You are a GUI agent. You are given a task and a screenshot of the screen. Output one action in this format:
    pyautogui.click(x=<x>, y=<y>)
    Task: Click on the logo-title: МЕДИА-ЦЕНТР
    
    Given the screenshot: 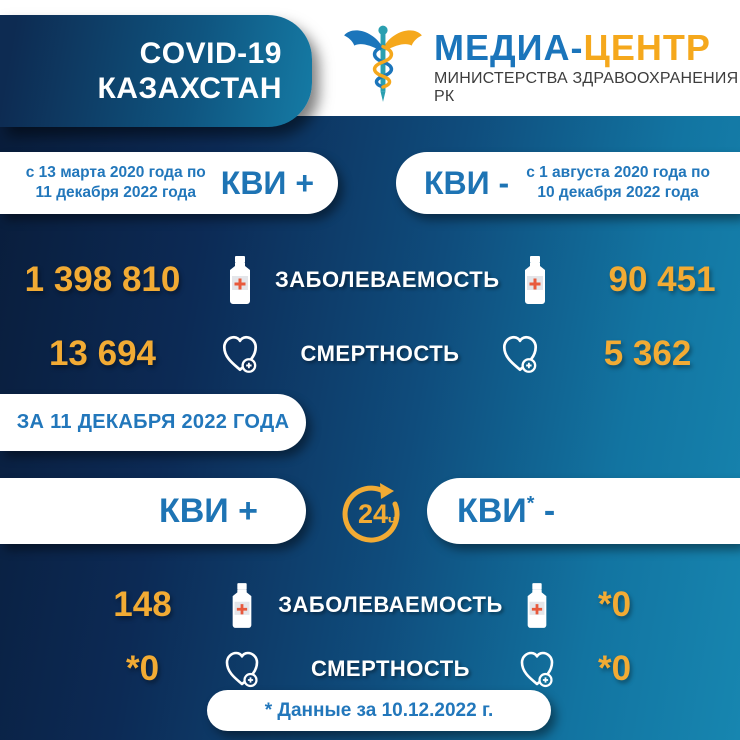 What is the action you would take?
    pyautogui.click(x=587, y=48)
    